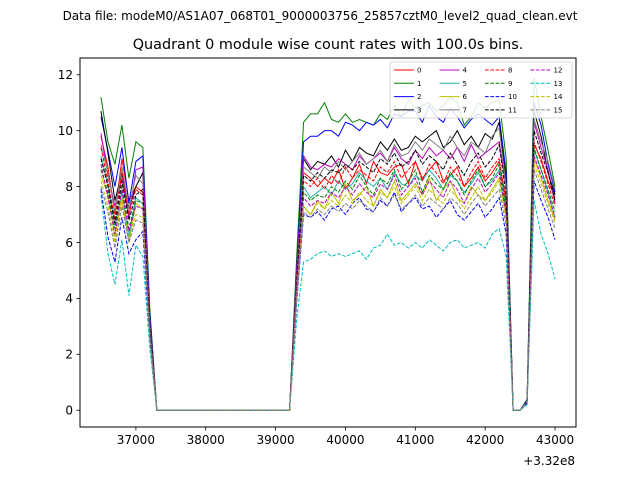  What do you see at coordinates (419, 71) in the screenshot?
I see `legend-label-0: 0` at bounding box center [419, 71].